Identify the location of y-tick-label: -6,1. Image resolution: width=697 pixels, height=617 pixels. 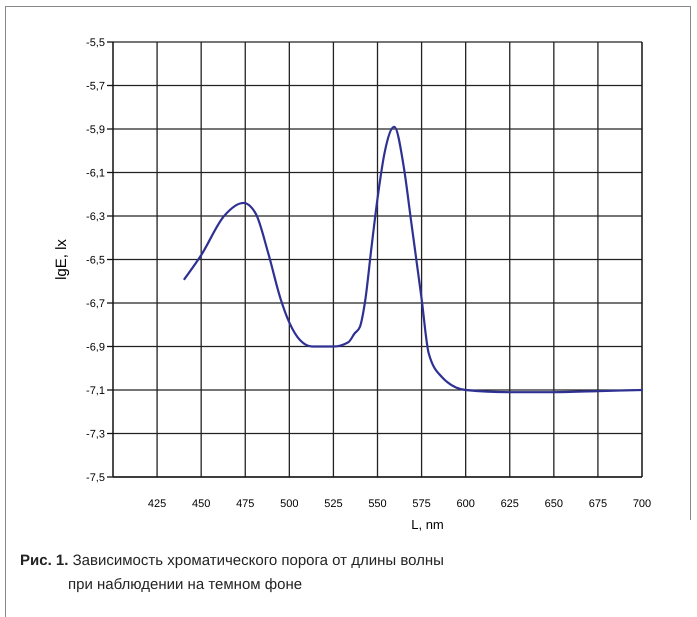
(95, 173).